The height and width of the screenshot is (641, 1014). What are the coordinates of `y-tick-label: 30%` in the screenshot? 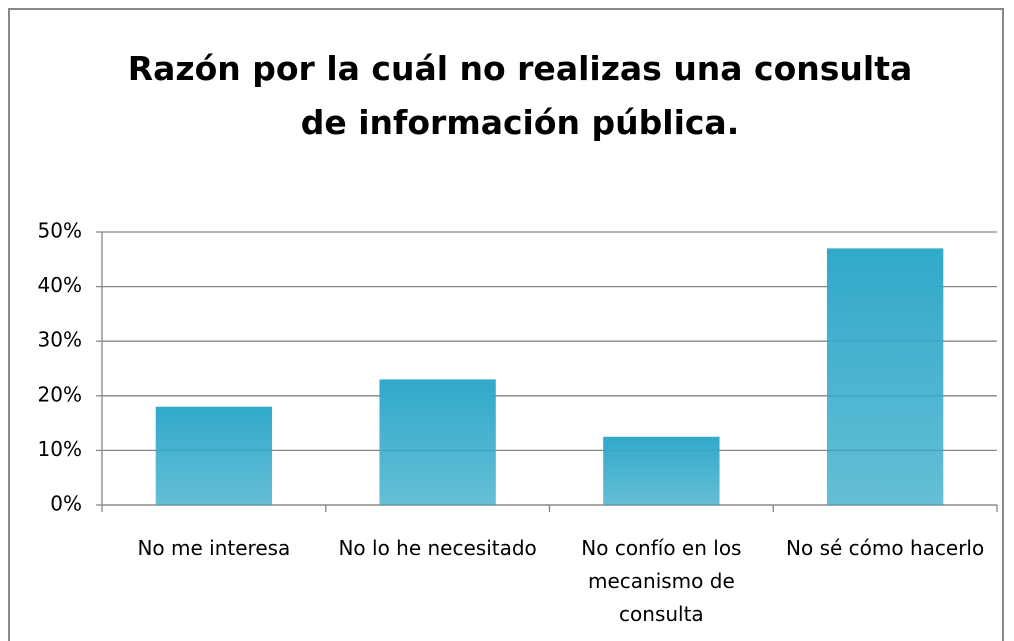 It's located at (60, 340).